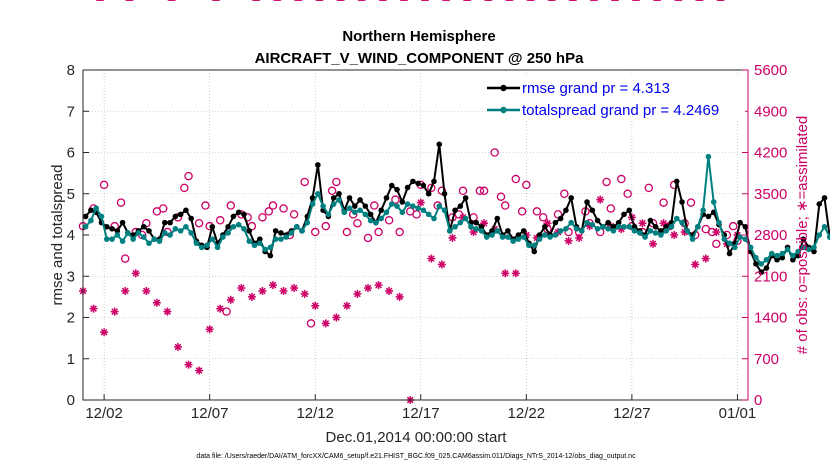 The height and width of the screenshot is (470, 830). I want to click on legend-label-rmse: rmse grand pr = 4.313, so click(596, 88).